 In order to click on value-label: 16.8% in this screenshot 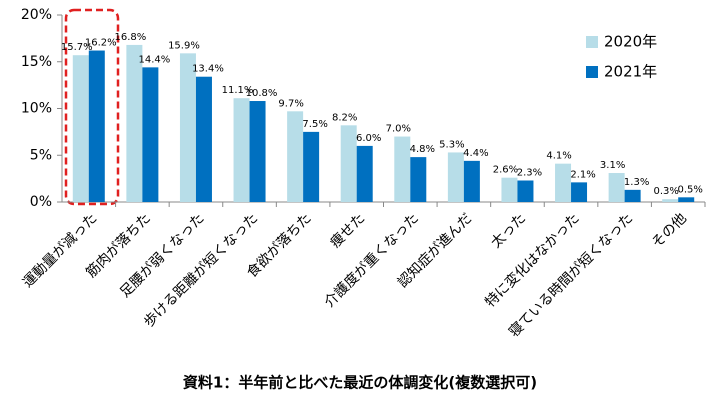, I will do `click(130, 37)`.